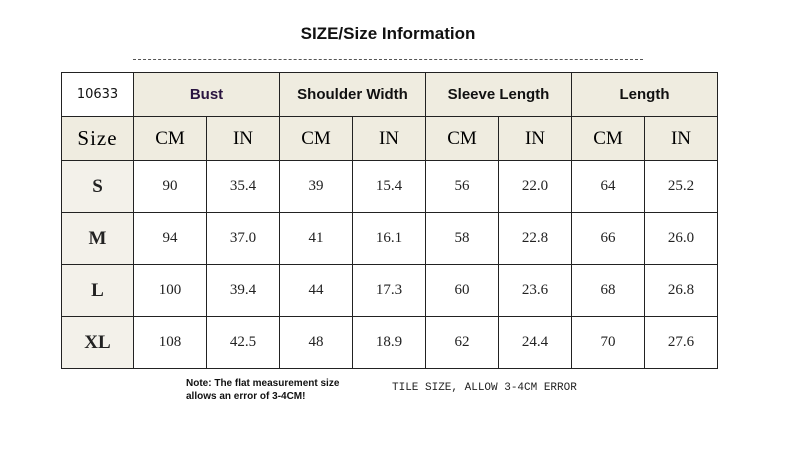 Image resolution: width=800 pixels, height=460 pixels. Describe the element at coordinates (316, 342) in the screenshot. I see `value-cell: 48` at that location.